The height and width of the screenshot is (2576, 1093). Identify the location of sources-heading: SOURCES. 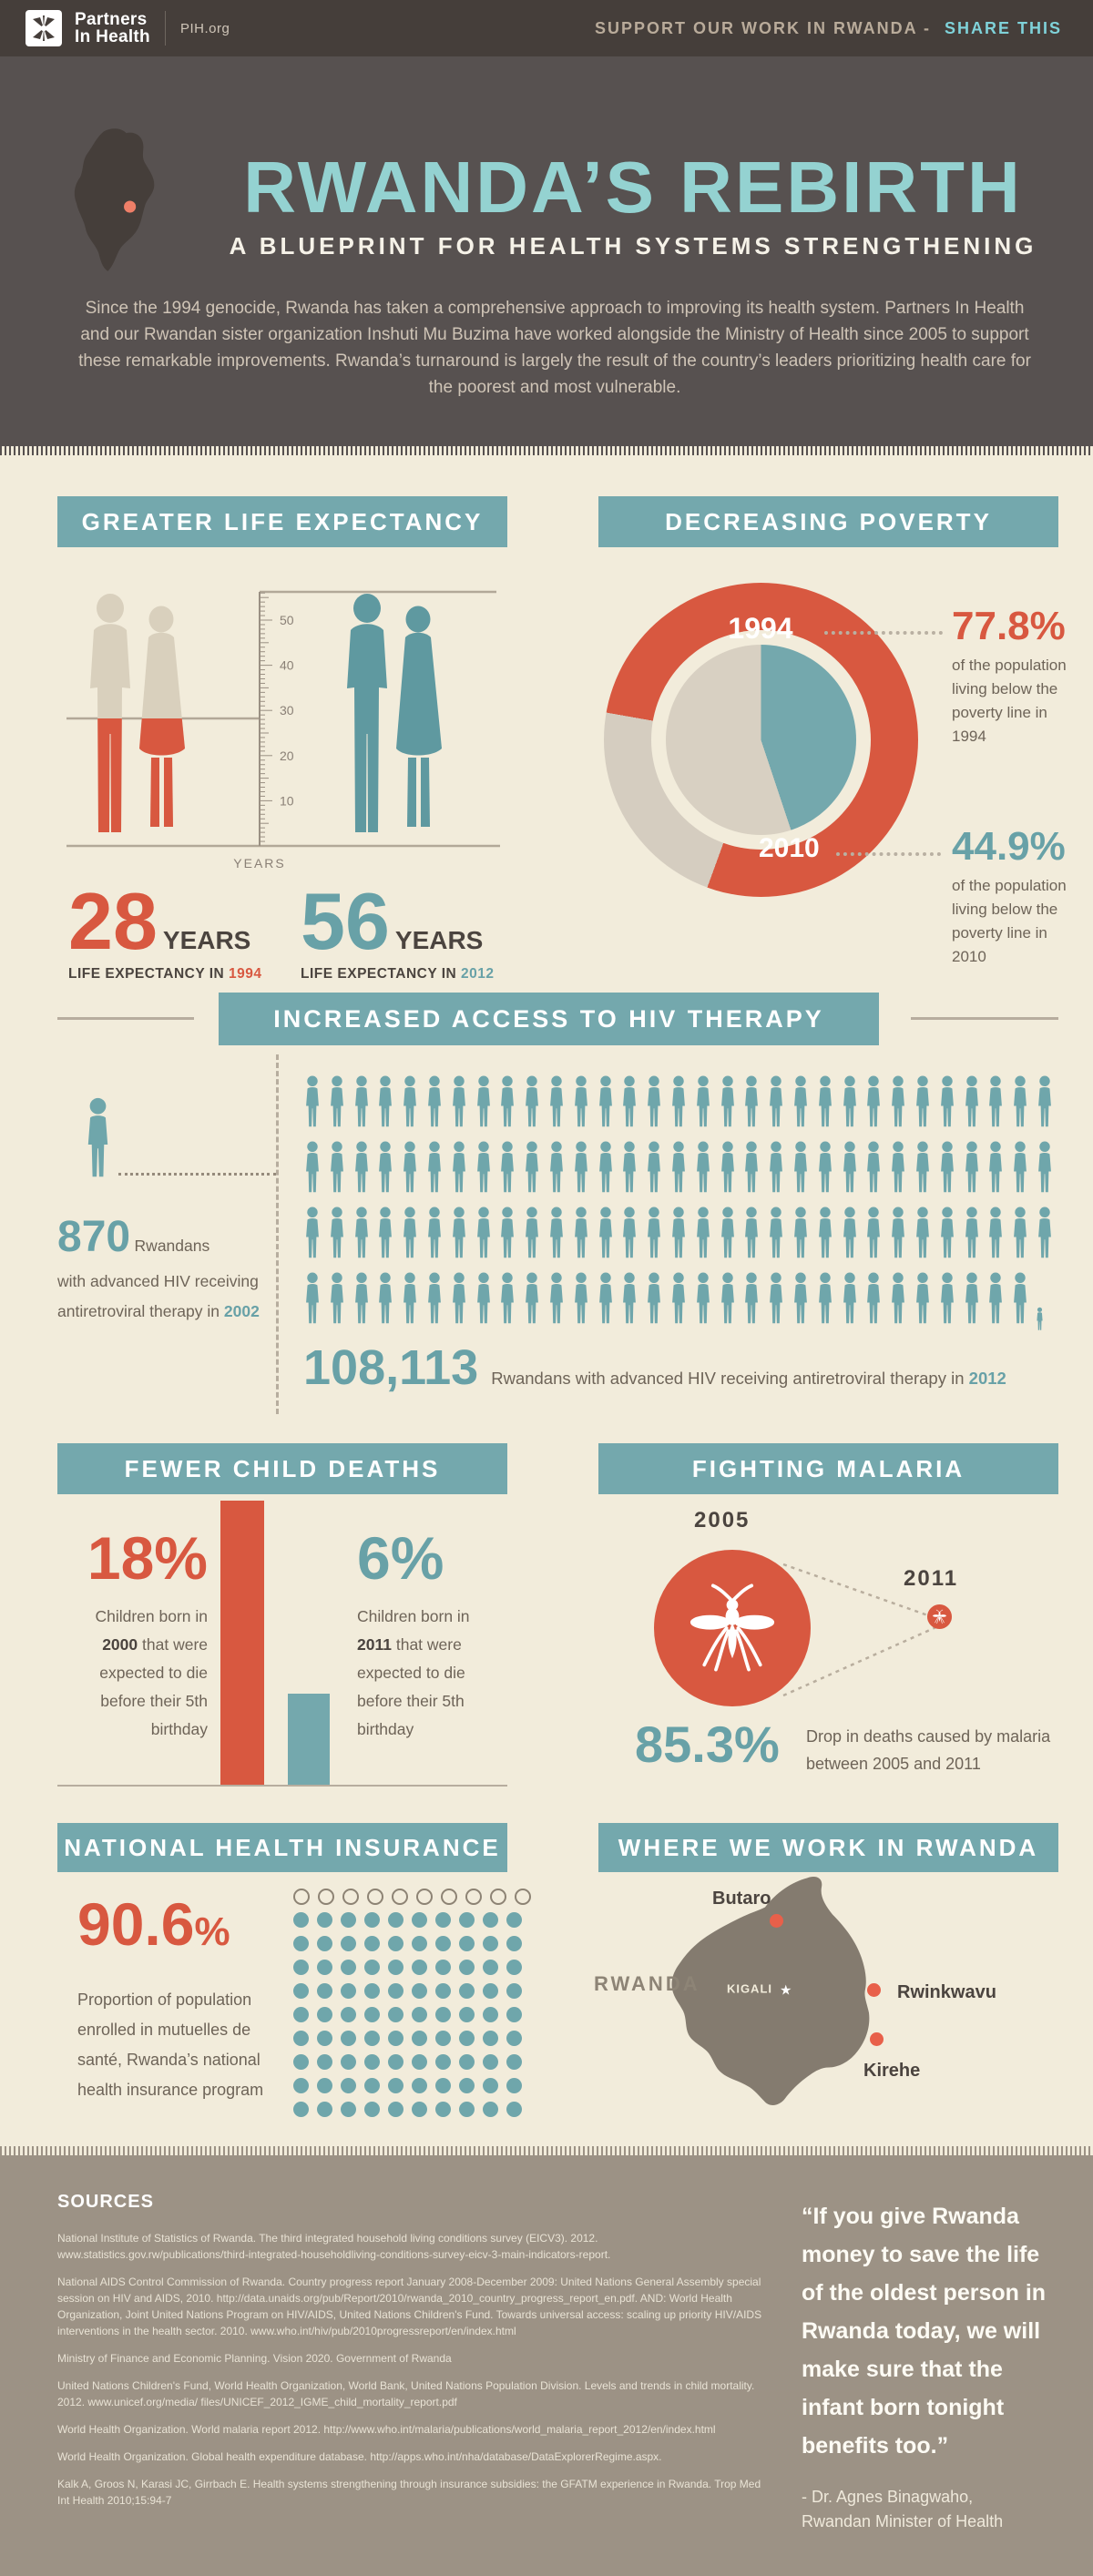
(106, 2202).